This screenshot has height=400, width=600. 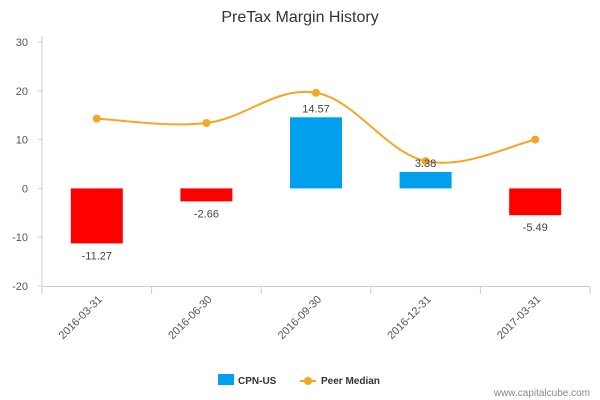 What do you see at coordinates (20, 287) in the screenshot?
I see `y-tick-label: -20` at bounding box center [20, 287].